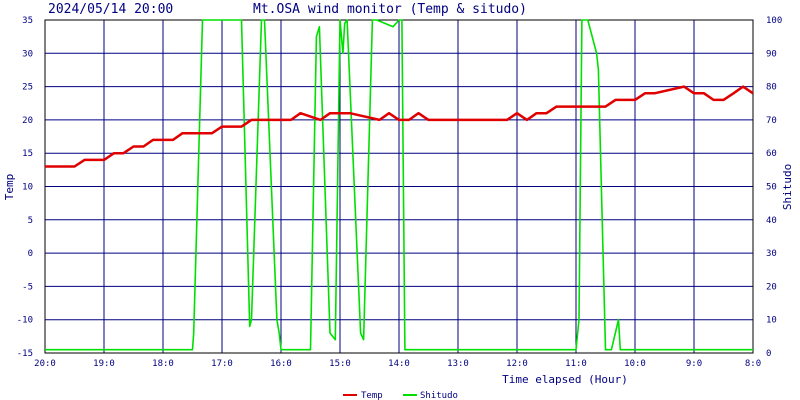 The height and width of the screenshot is (400, 800). I want to click on x-tick-label: 20:0, so click(45, 364).